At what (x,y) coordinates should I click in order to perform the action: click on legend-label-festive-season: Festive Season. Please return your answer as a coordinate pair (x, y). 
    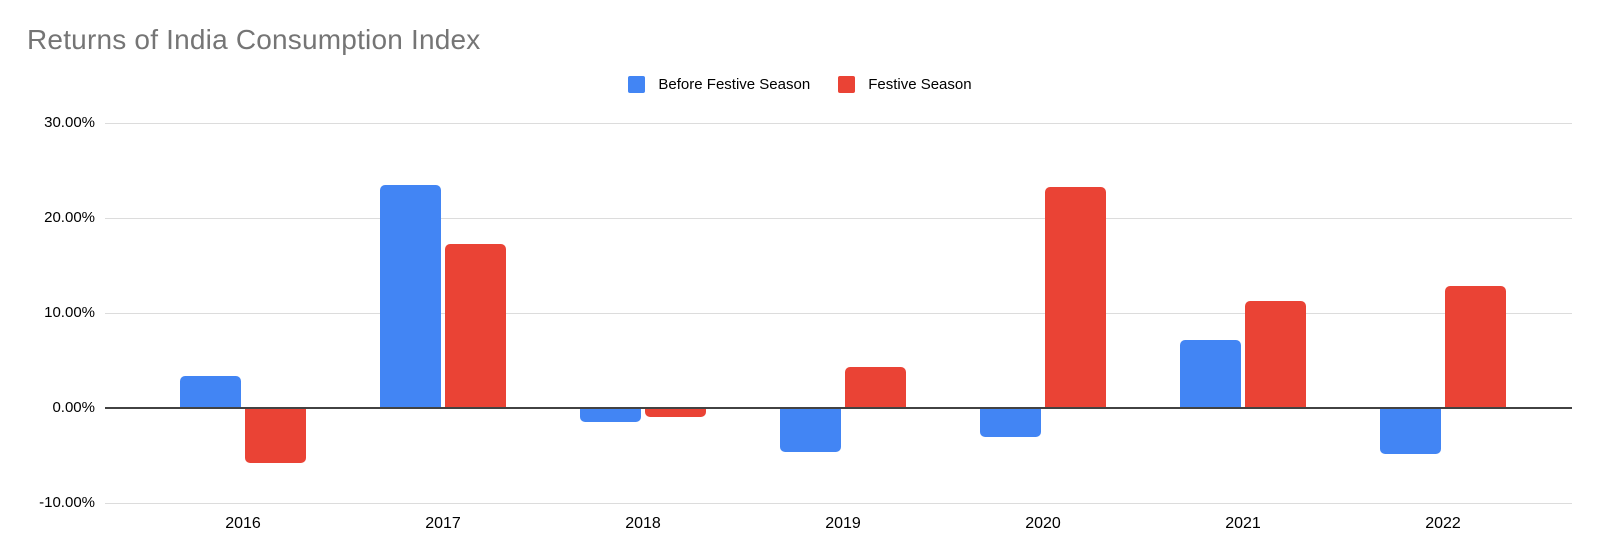
    Looking at the image, I should click on (920, 84).